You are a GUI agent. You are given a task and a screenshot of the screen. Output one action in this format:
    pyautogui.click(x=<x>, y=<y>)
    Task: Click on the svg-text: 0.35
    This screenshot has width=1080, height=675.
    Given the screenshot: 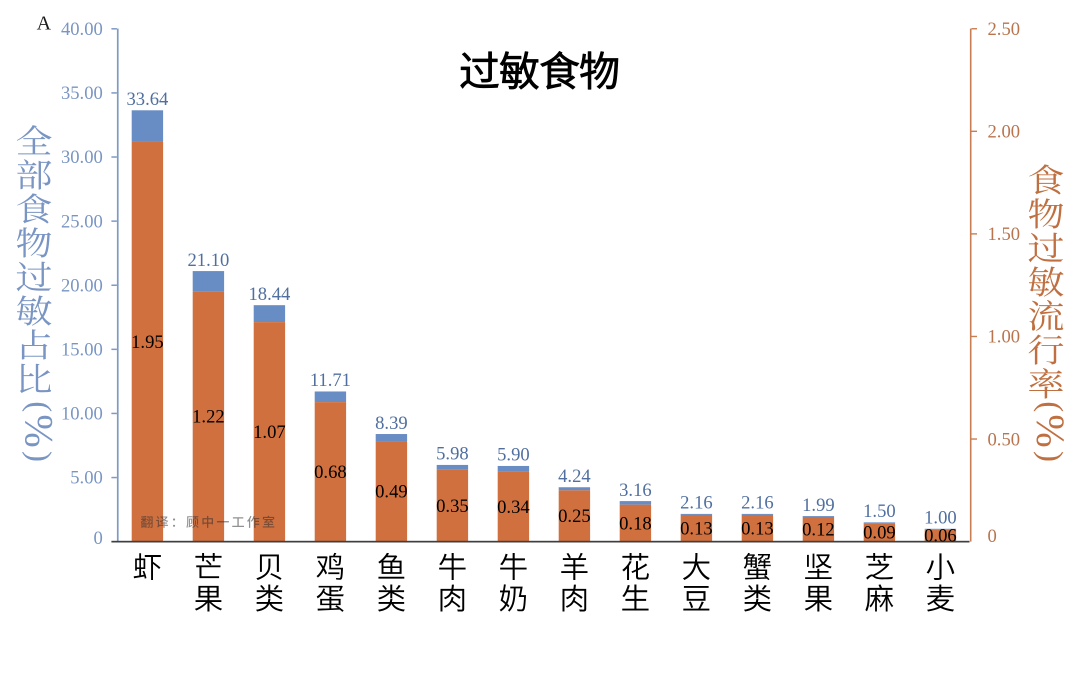 What is the action you would take?
    pyautogui.click(x=452, y=506)
    